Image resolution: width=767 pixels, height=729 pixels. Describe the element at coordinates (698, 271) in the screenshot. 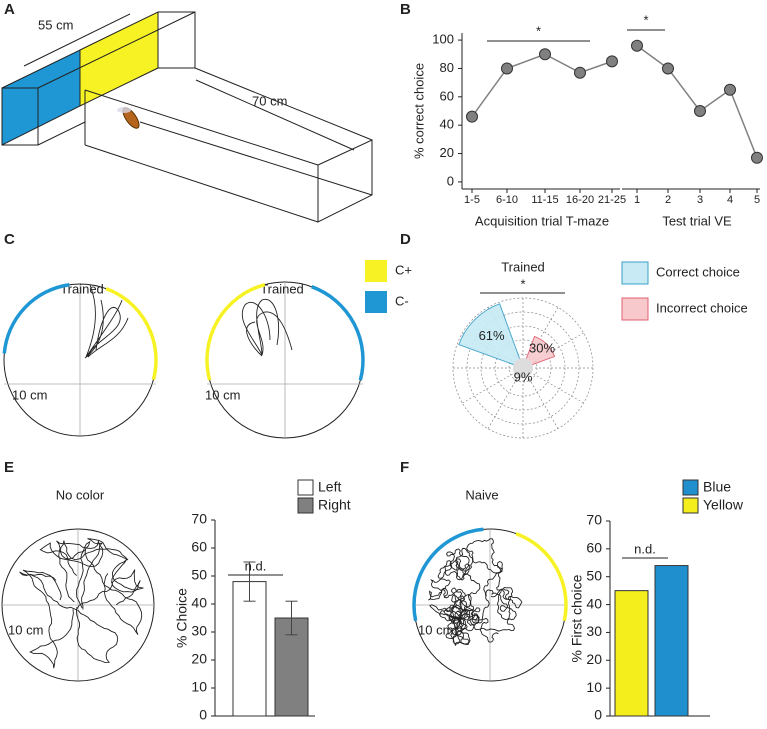

I see `legend-label: Correct choice` at that location.